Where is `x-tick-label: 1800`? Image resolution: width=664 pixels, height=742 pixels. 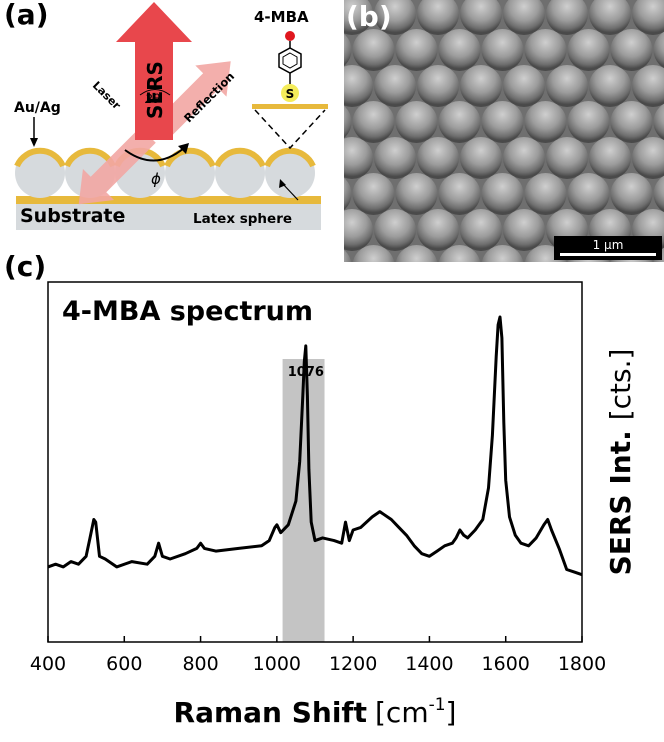
x-tick-label: 1800 is located at coordinates (582, 664).